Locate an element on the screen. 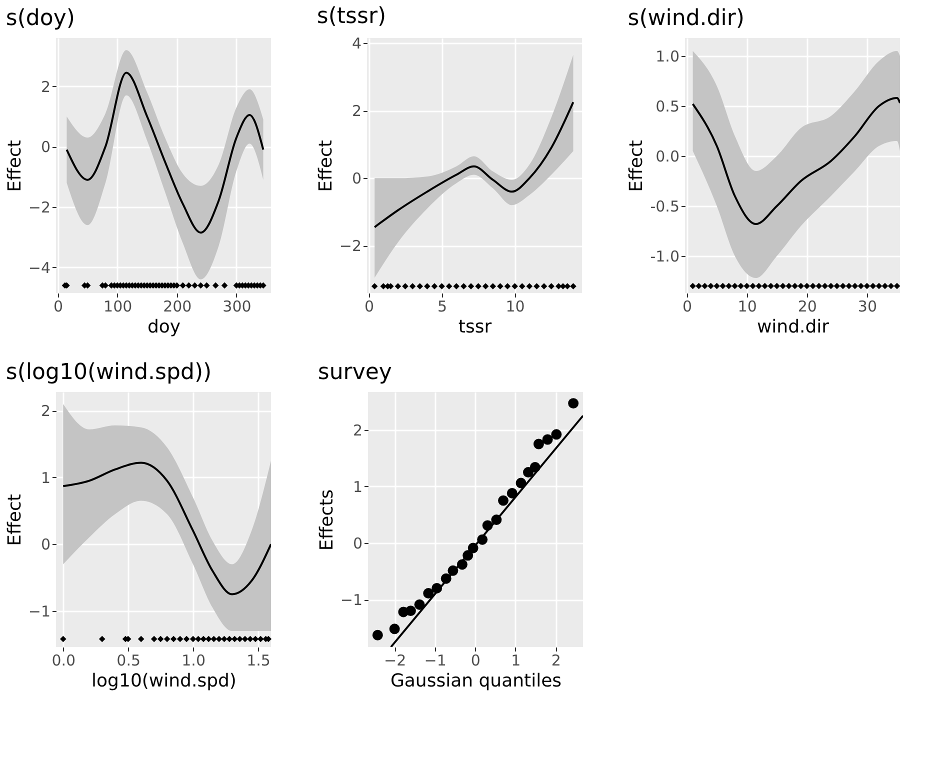 The image size is (927, 761). y-axis-title: Effects is located at coordinates (327, 520).